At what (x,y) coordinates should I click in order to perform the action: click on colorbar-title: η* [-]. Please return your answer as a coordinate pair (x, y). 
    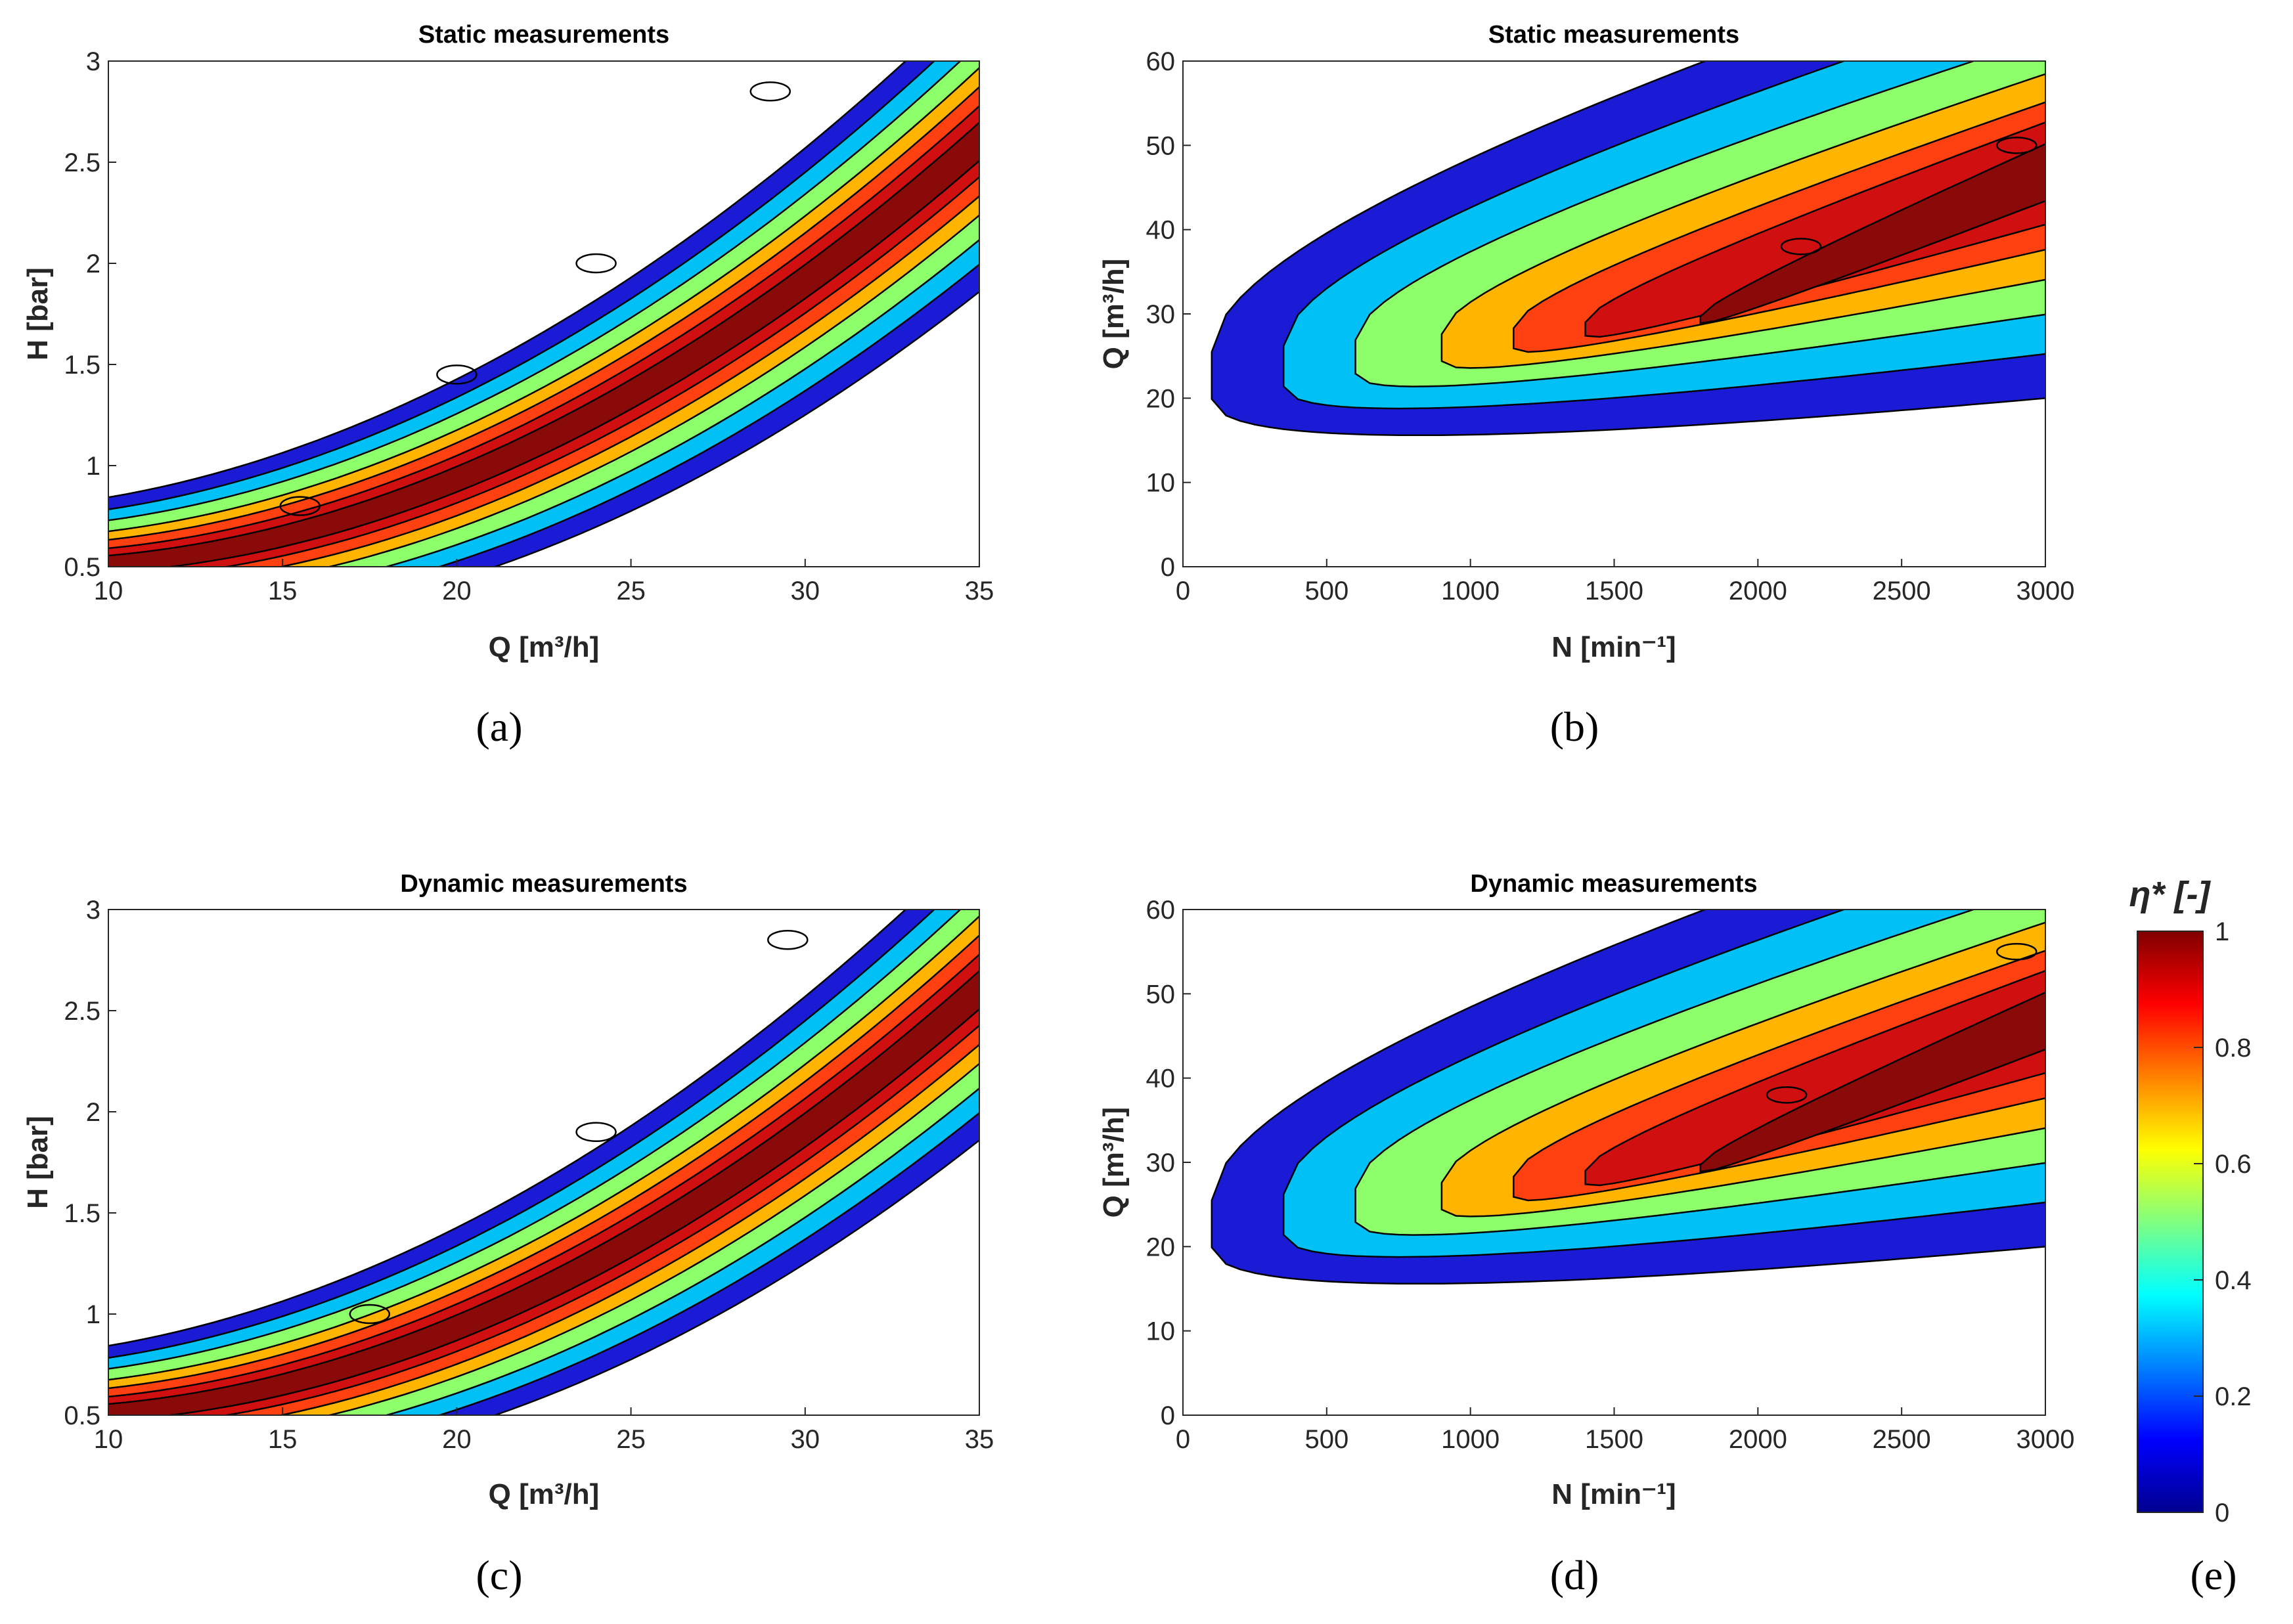
    Looking at the image, I should click on (2170, 894).